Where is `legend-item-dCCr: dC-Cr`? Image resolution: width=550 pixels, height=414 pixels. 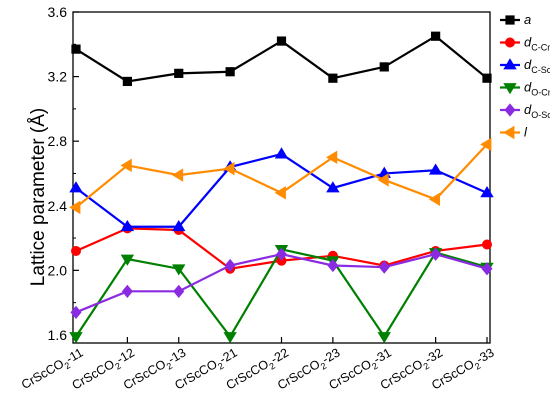
legend-item-dCCr: dC-Cr is located at coordinates (525, 44).